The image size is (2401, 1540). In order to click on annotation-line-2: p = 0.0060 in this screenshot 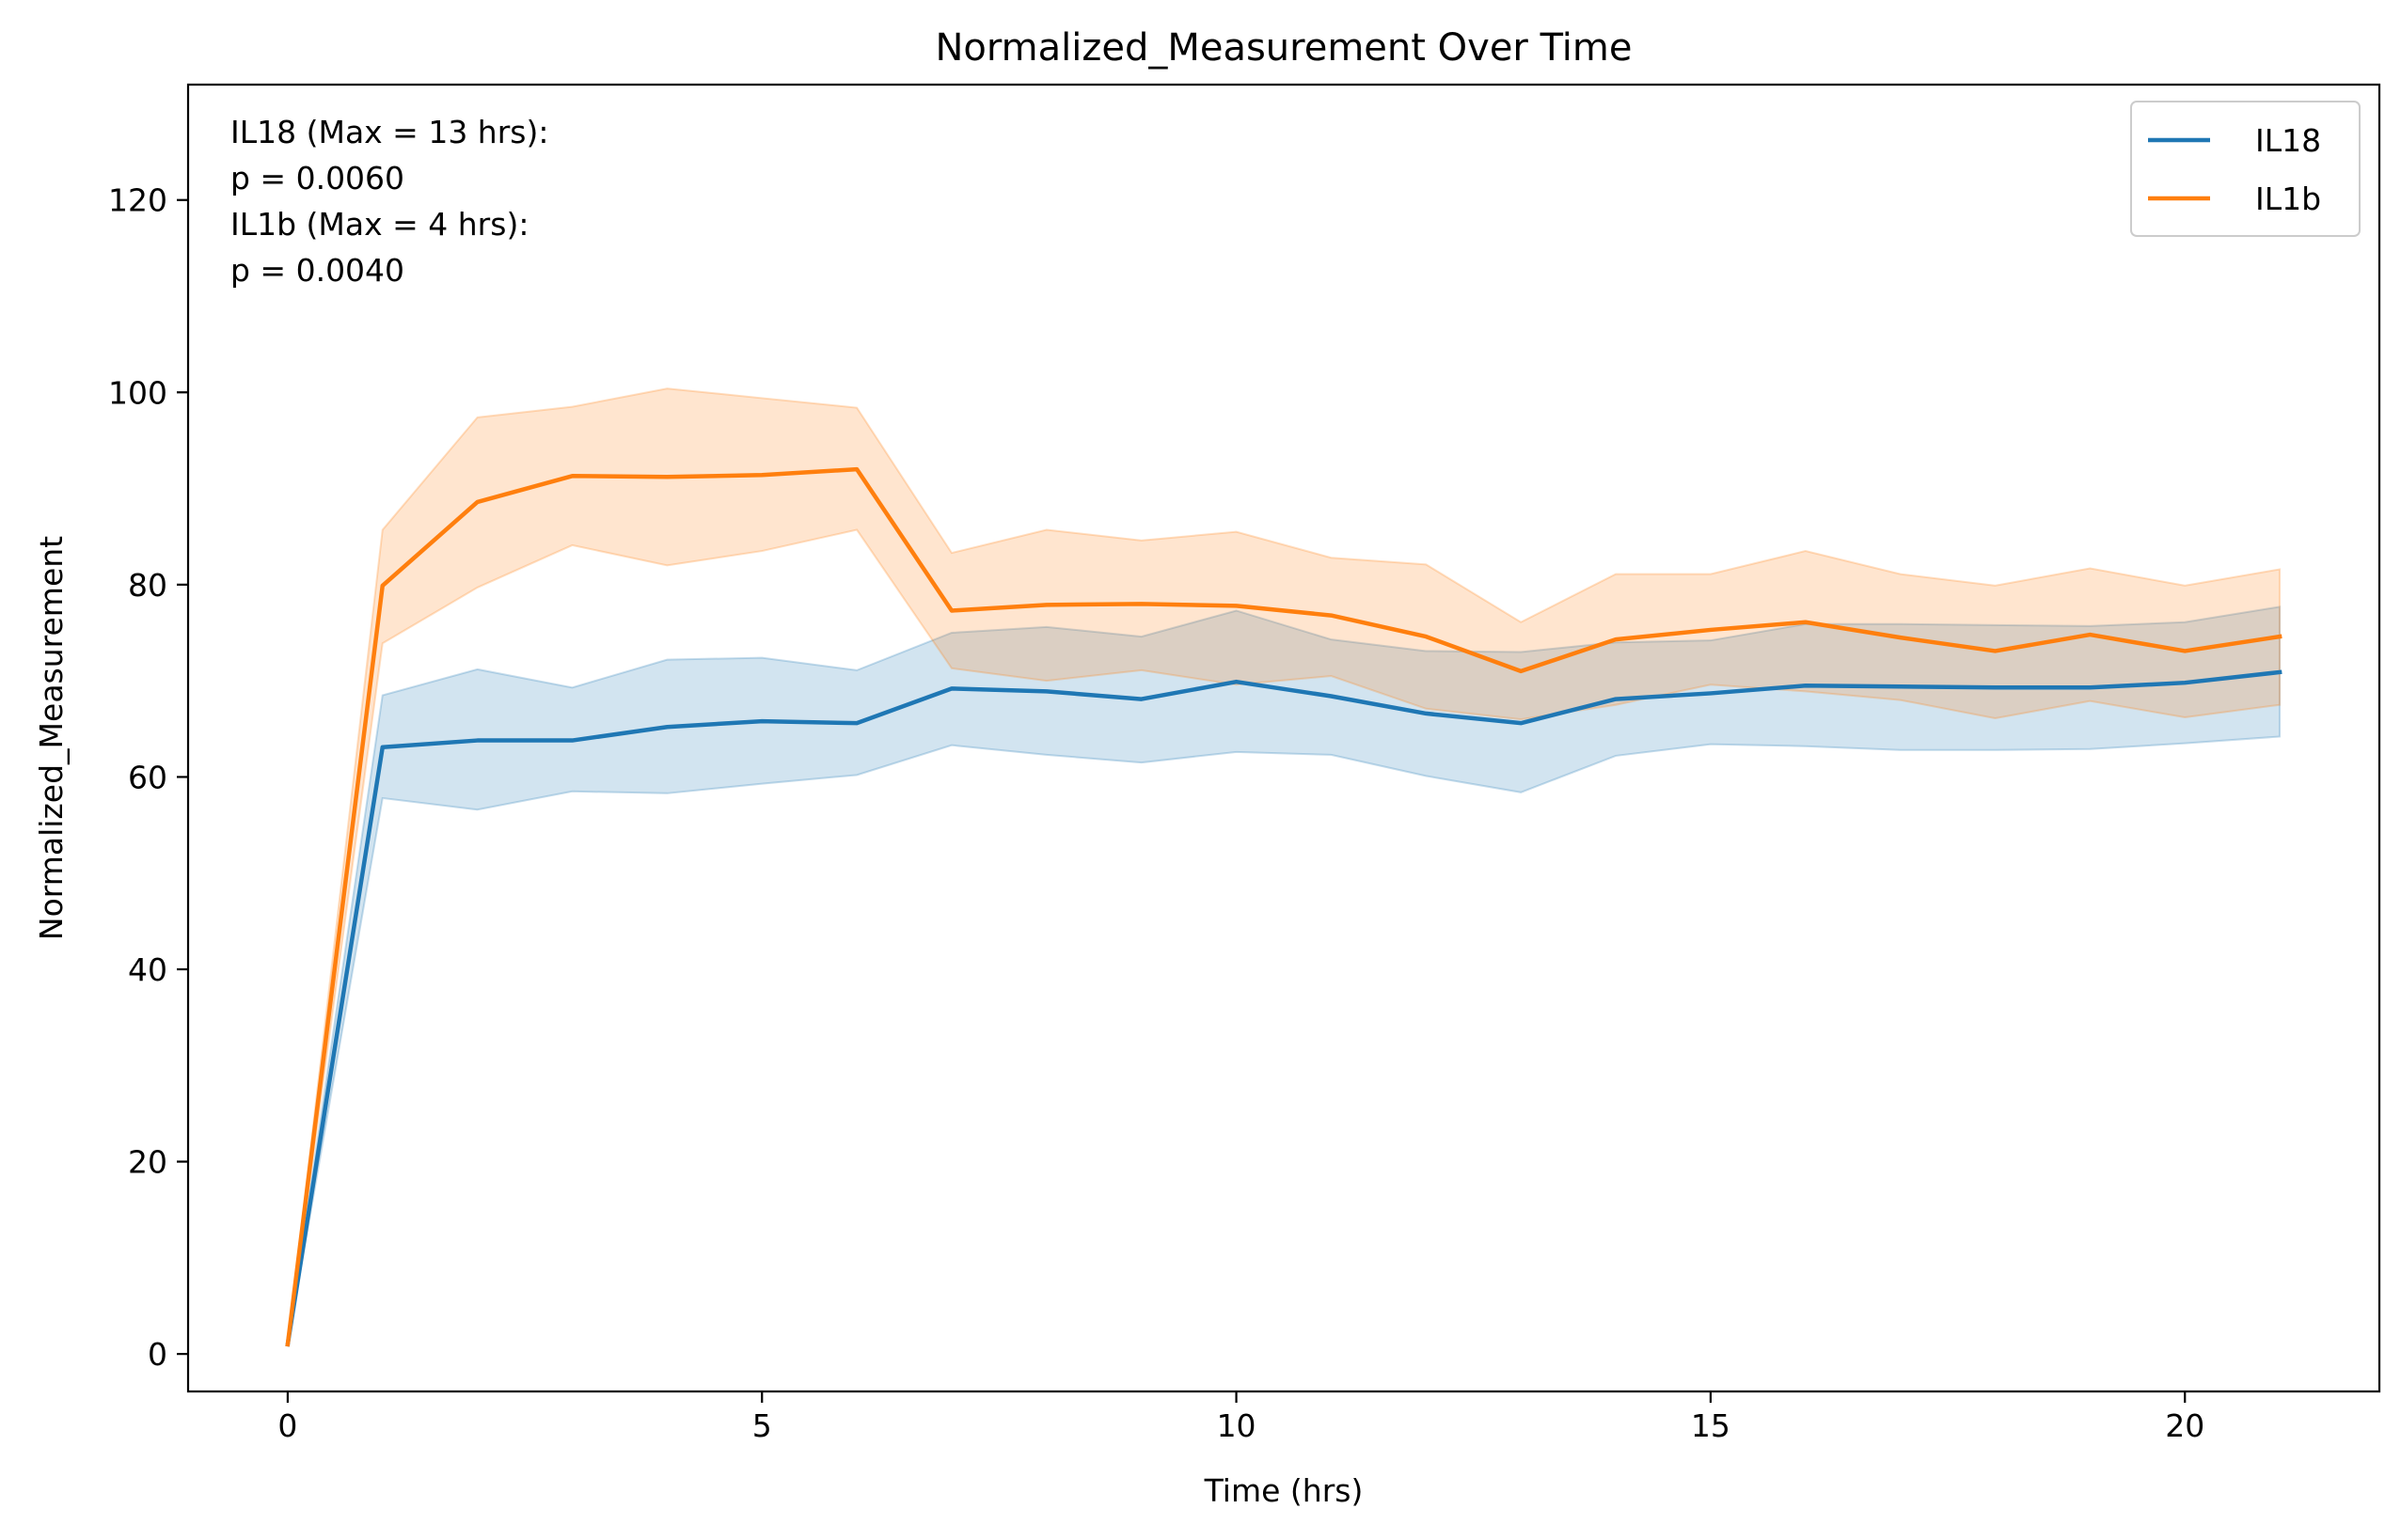, I will do `click(317, 178)`.